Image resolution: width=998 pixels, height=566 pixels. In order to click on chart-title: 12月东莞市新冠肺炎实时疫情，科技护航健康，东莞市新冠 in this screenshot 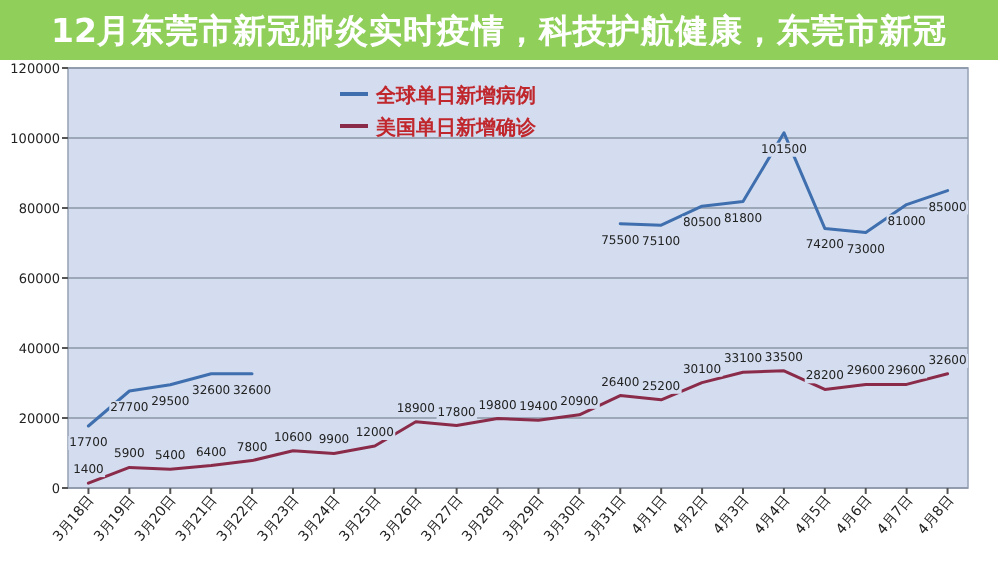, I will do `click(499, 31)`.